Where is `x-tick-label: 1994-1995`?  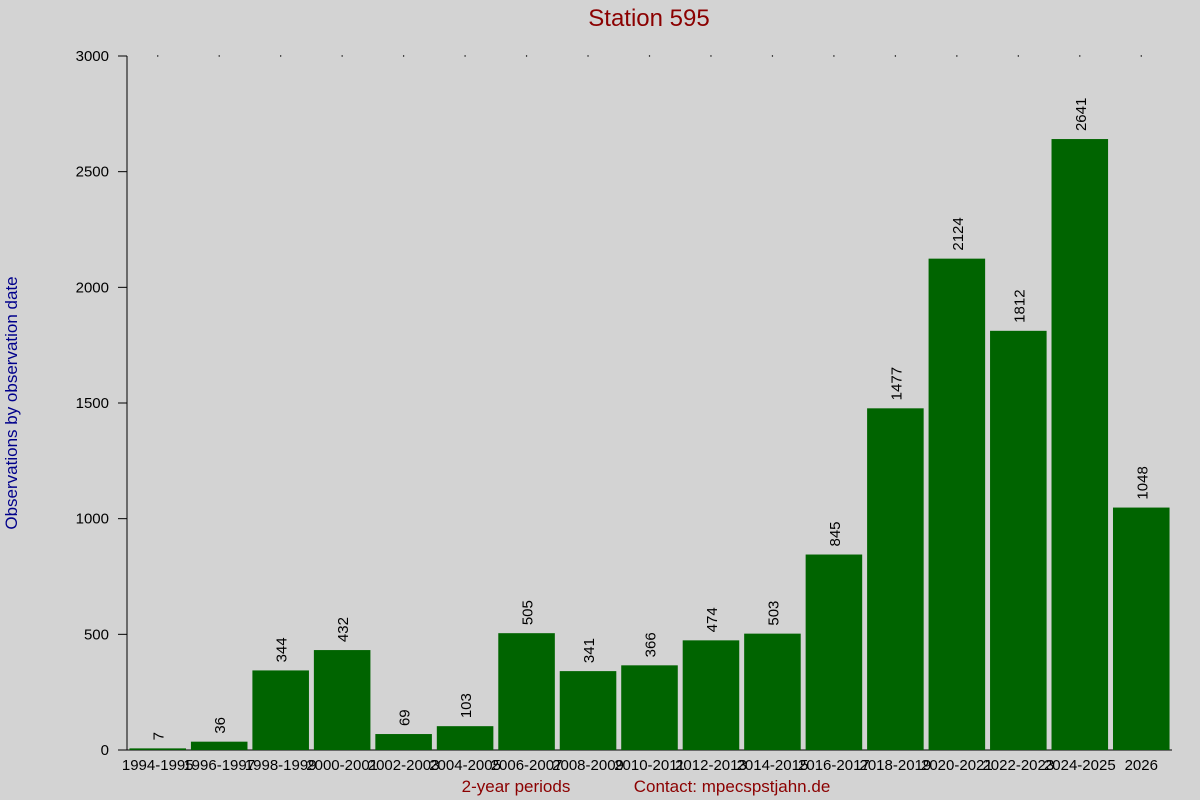 x-tick-label: 1994-1995 is located at coordinates (158, 765).